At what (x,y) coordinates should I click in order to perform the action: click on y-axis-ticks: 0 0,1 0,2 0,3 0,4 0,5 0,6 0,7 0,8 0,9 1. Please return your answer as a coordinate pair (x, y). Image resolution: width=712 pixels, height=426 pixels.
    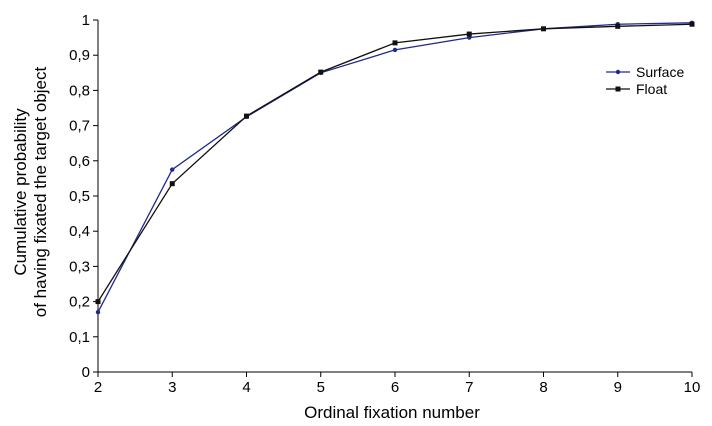
    Looking at the image, I should click on (83, 196).